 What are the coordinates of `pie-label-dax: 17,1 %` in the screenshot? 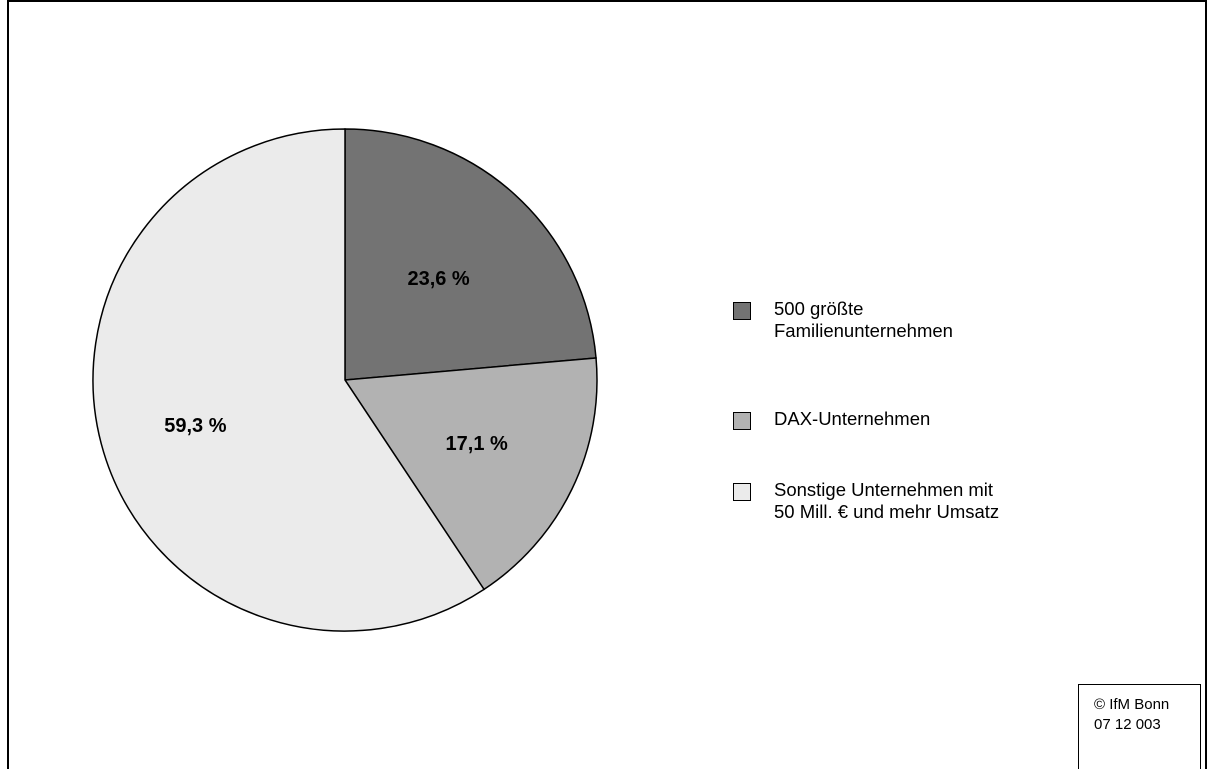 It's located at (477, 444).